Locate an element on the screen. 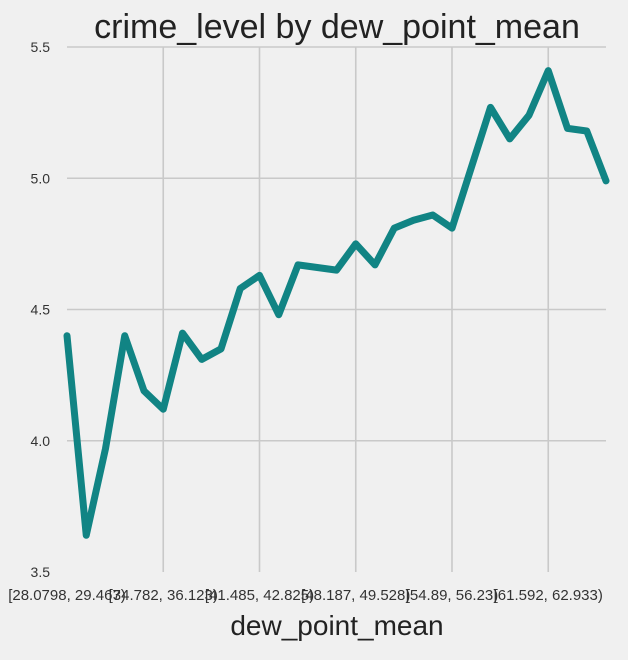  chart-title: crime_level by dew_point_mean is located at coordinates (337, 27).